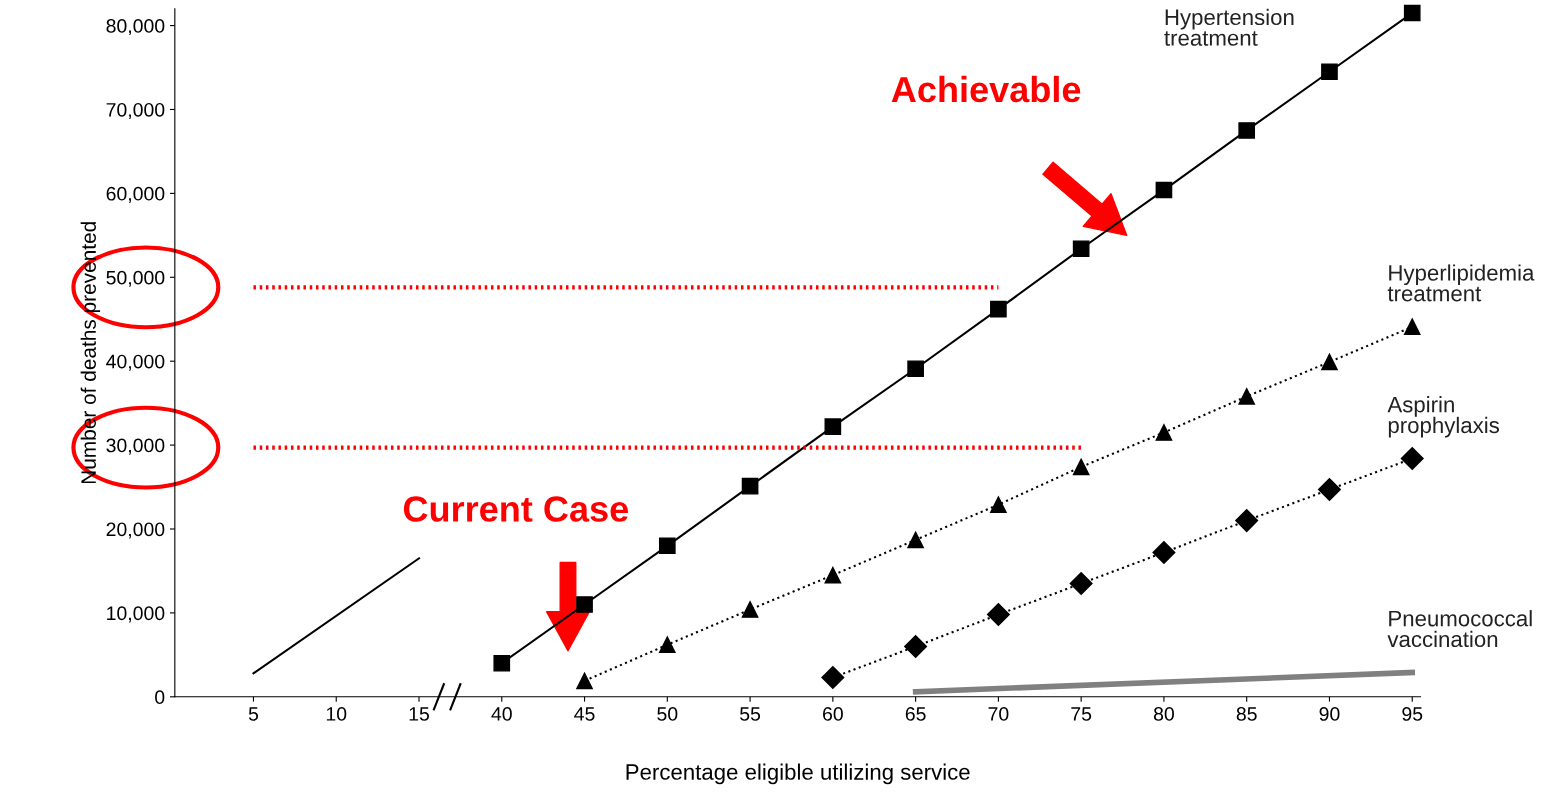 Image resolution: width=1561 pixels, height=800 pixels. Describe the element at coordinates (1081, 714) in the screenshot. I see `x-tick-label: 75` at that location.